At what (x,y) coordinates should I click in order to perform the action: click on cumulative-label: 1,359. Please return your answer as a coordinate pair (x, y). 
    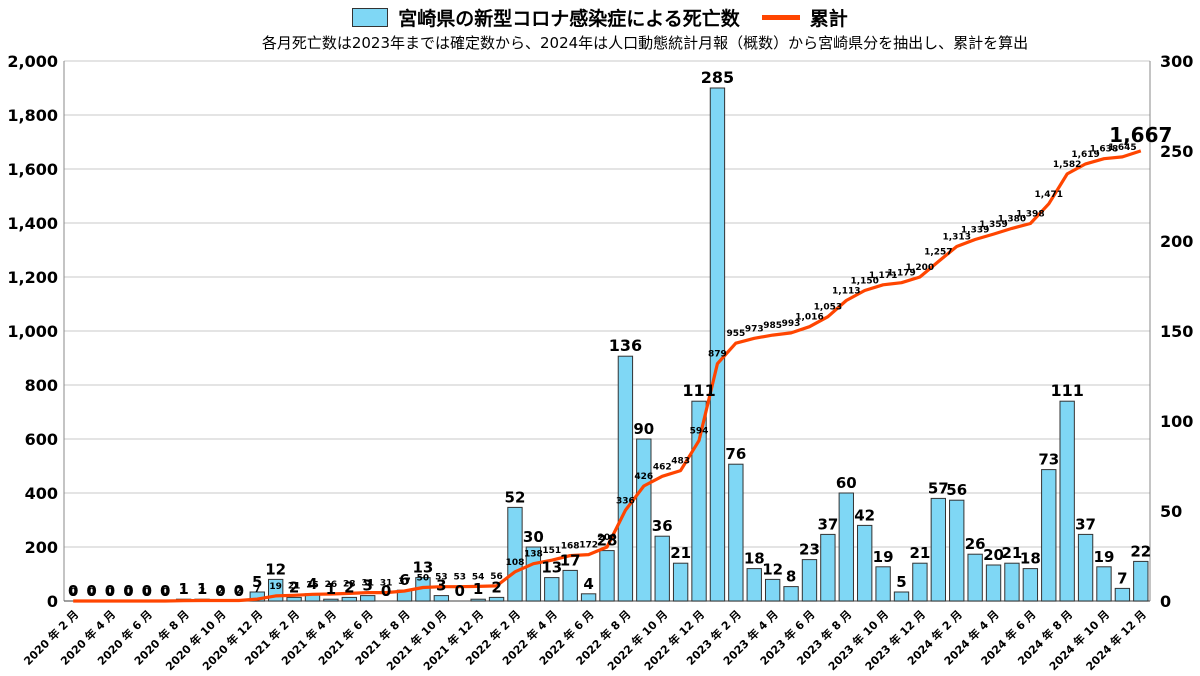
    Looking at the image, I should click on (993, 225).